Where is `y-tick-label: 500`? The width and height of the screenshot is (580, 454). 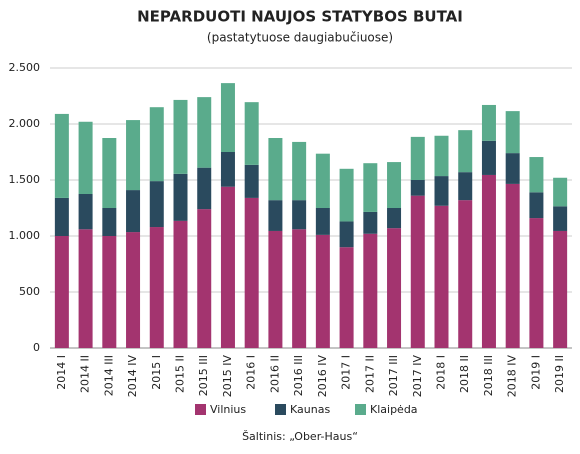
y-tick-label: 500 is located at coordinates (29, 291).